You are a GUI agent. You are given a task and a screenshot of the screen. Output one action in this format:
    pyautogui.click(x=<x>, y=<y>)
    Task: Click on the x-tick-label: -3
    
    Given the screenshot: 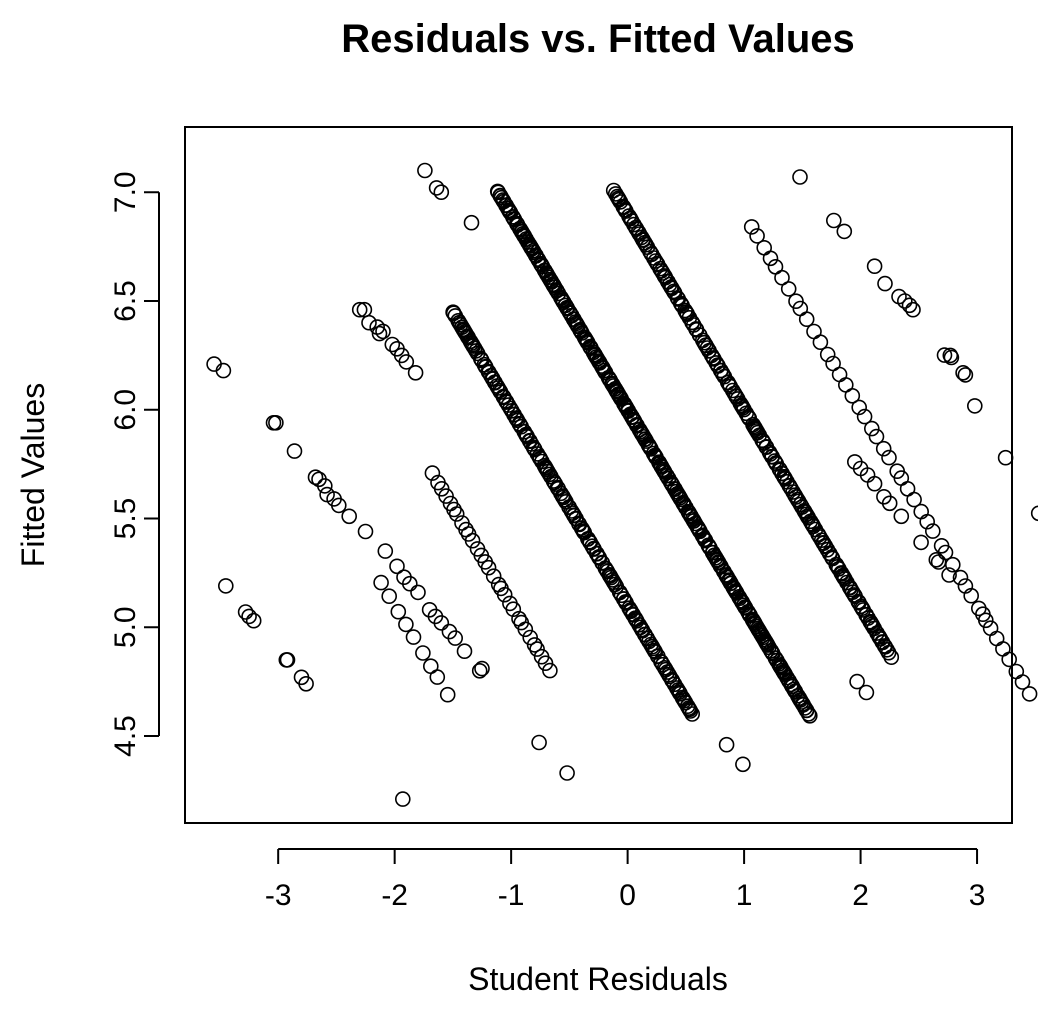 What is the action you would take?
    pyautogui.click(x=278, y=895)
    